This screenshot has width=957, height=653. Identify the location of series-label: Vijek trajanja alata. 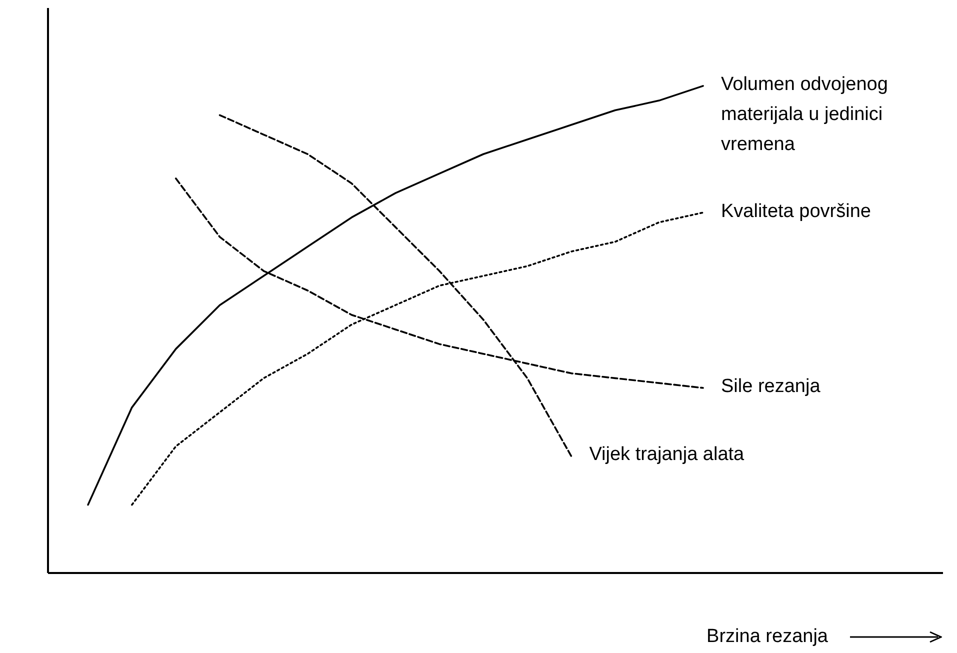
(667, 455).